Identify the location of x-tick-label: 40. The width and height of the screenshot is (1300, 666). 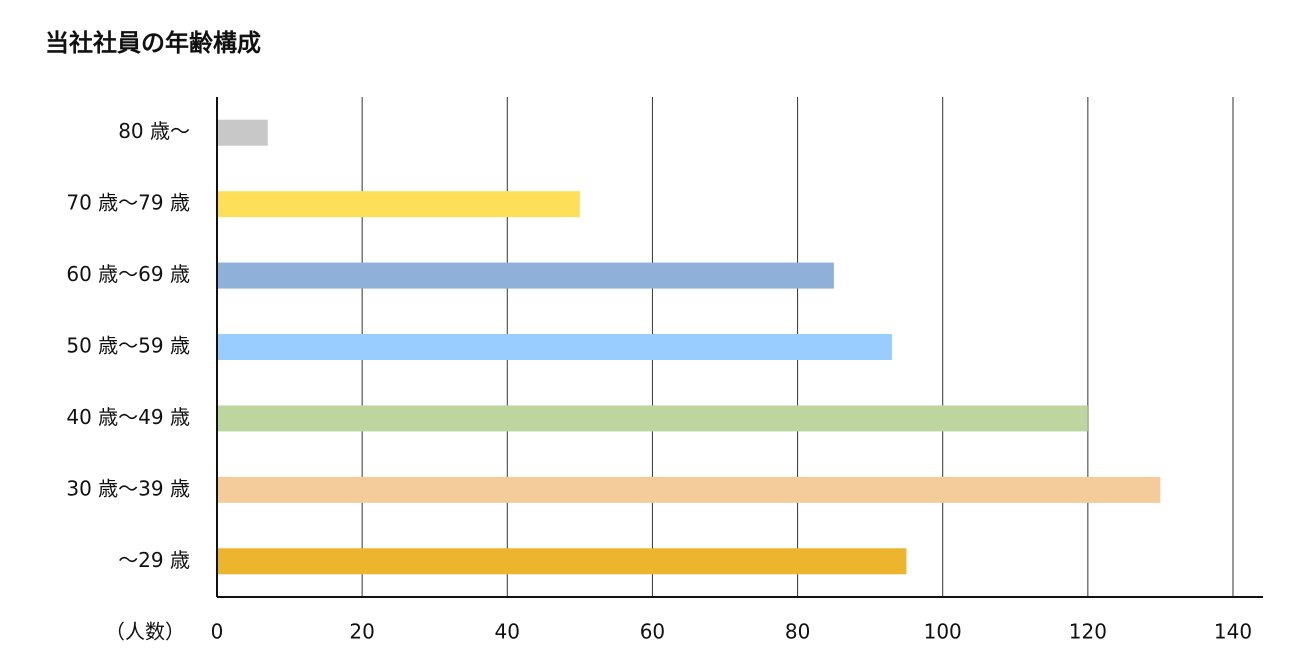
(507, 632).